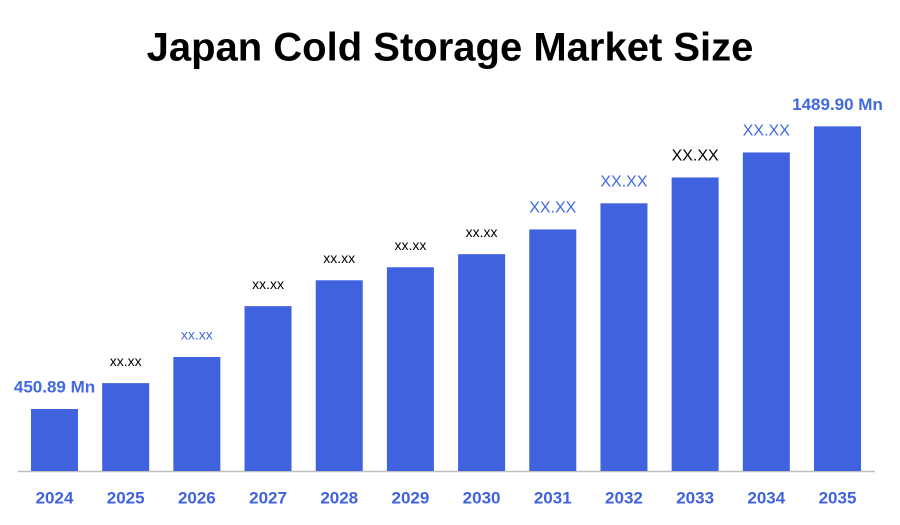 Image resolution: width=900 pixels, height=525 pixels. I want to click on x-tick-label: 2027, so click(268, 497).